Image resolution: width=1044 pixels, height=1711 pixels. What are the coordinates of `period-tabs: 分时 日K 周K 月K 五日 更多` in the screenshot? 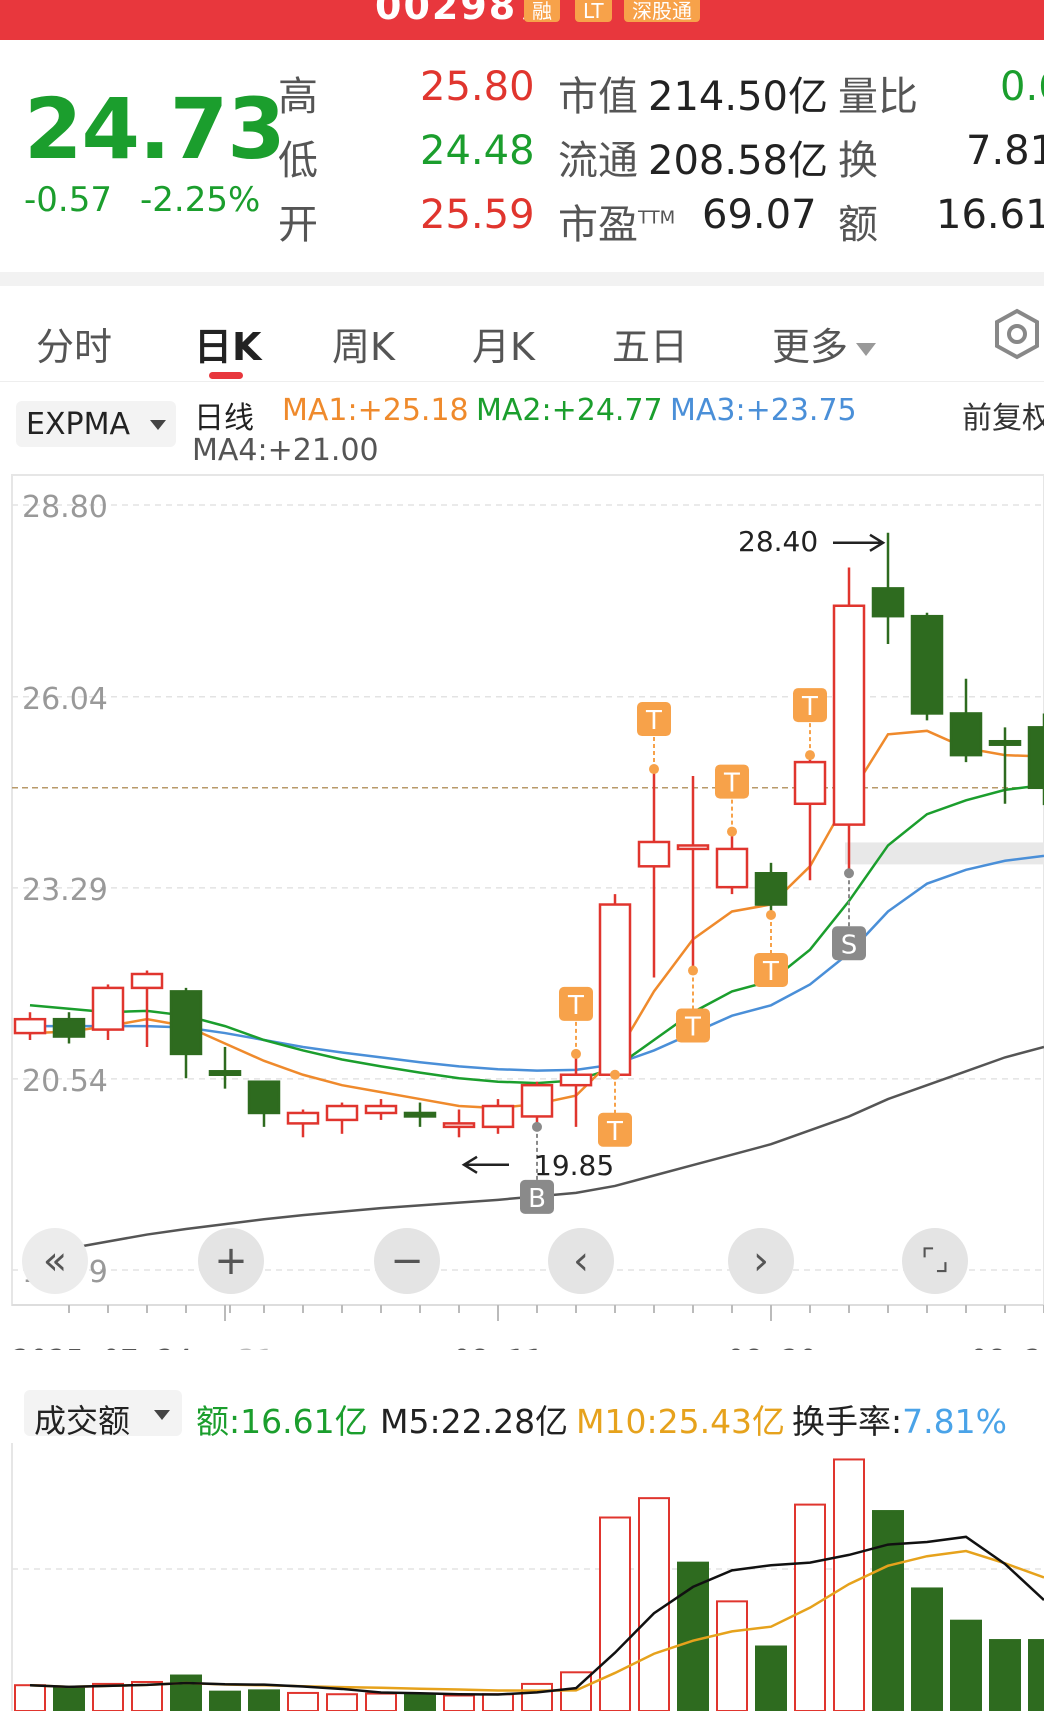 It's located at (522, 334).